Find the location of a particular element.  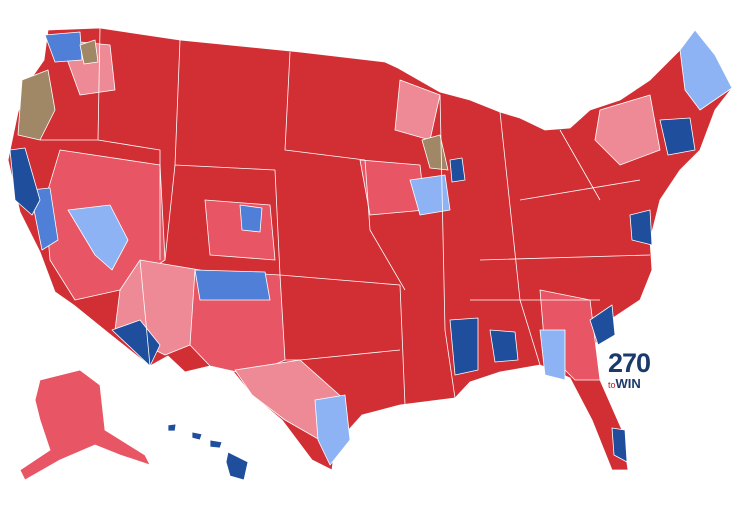

logo-word-line: toWIN is located at coordinates (638, 383).